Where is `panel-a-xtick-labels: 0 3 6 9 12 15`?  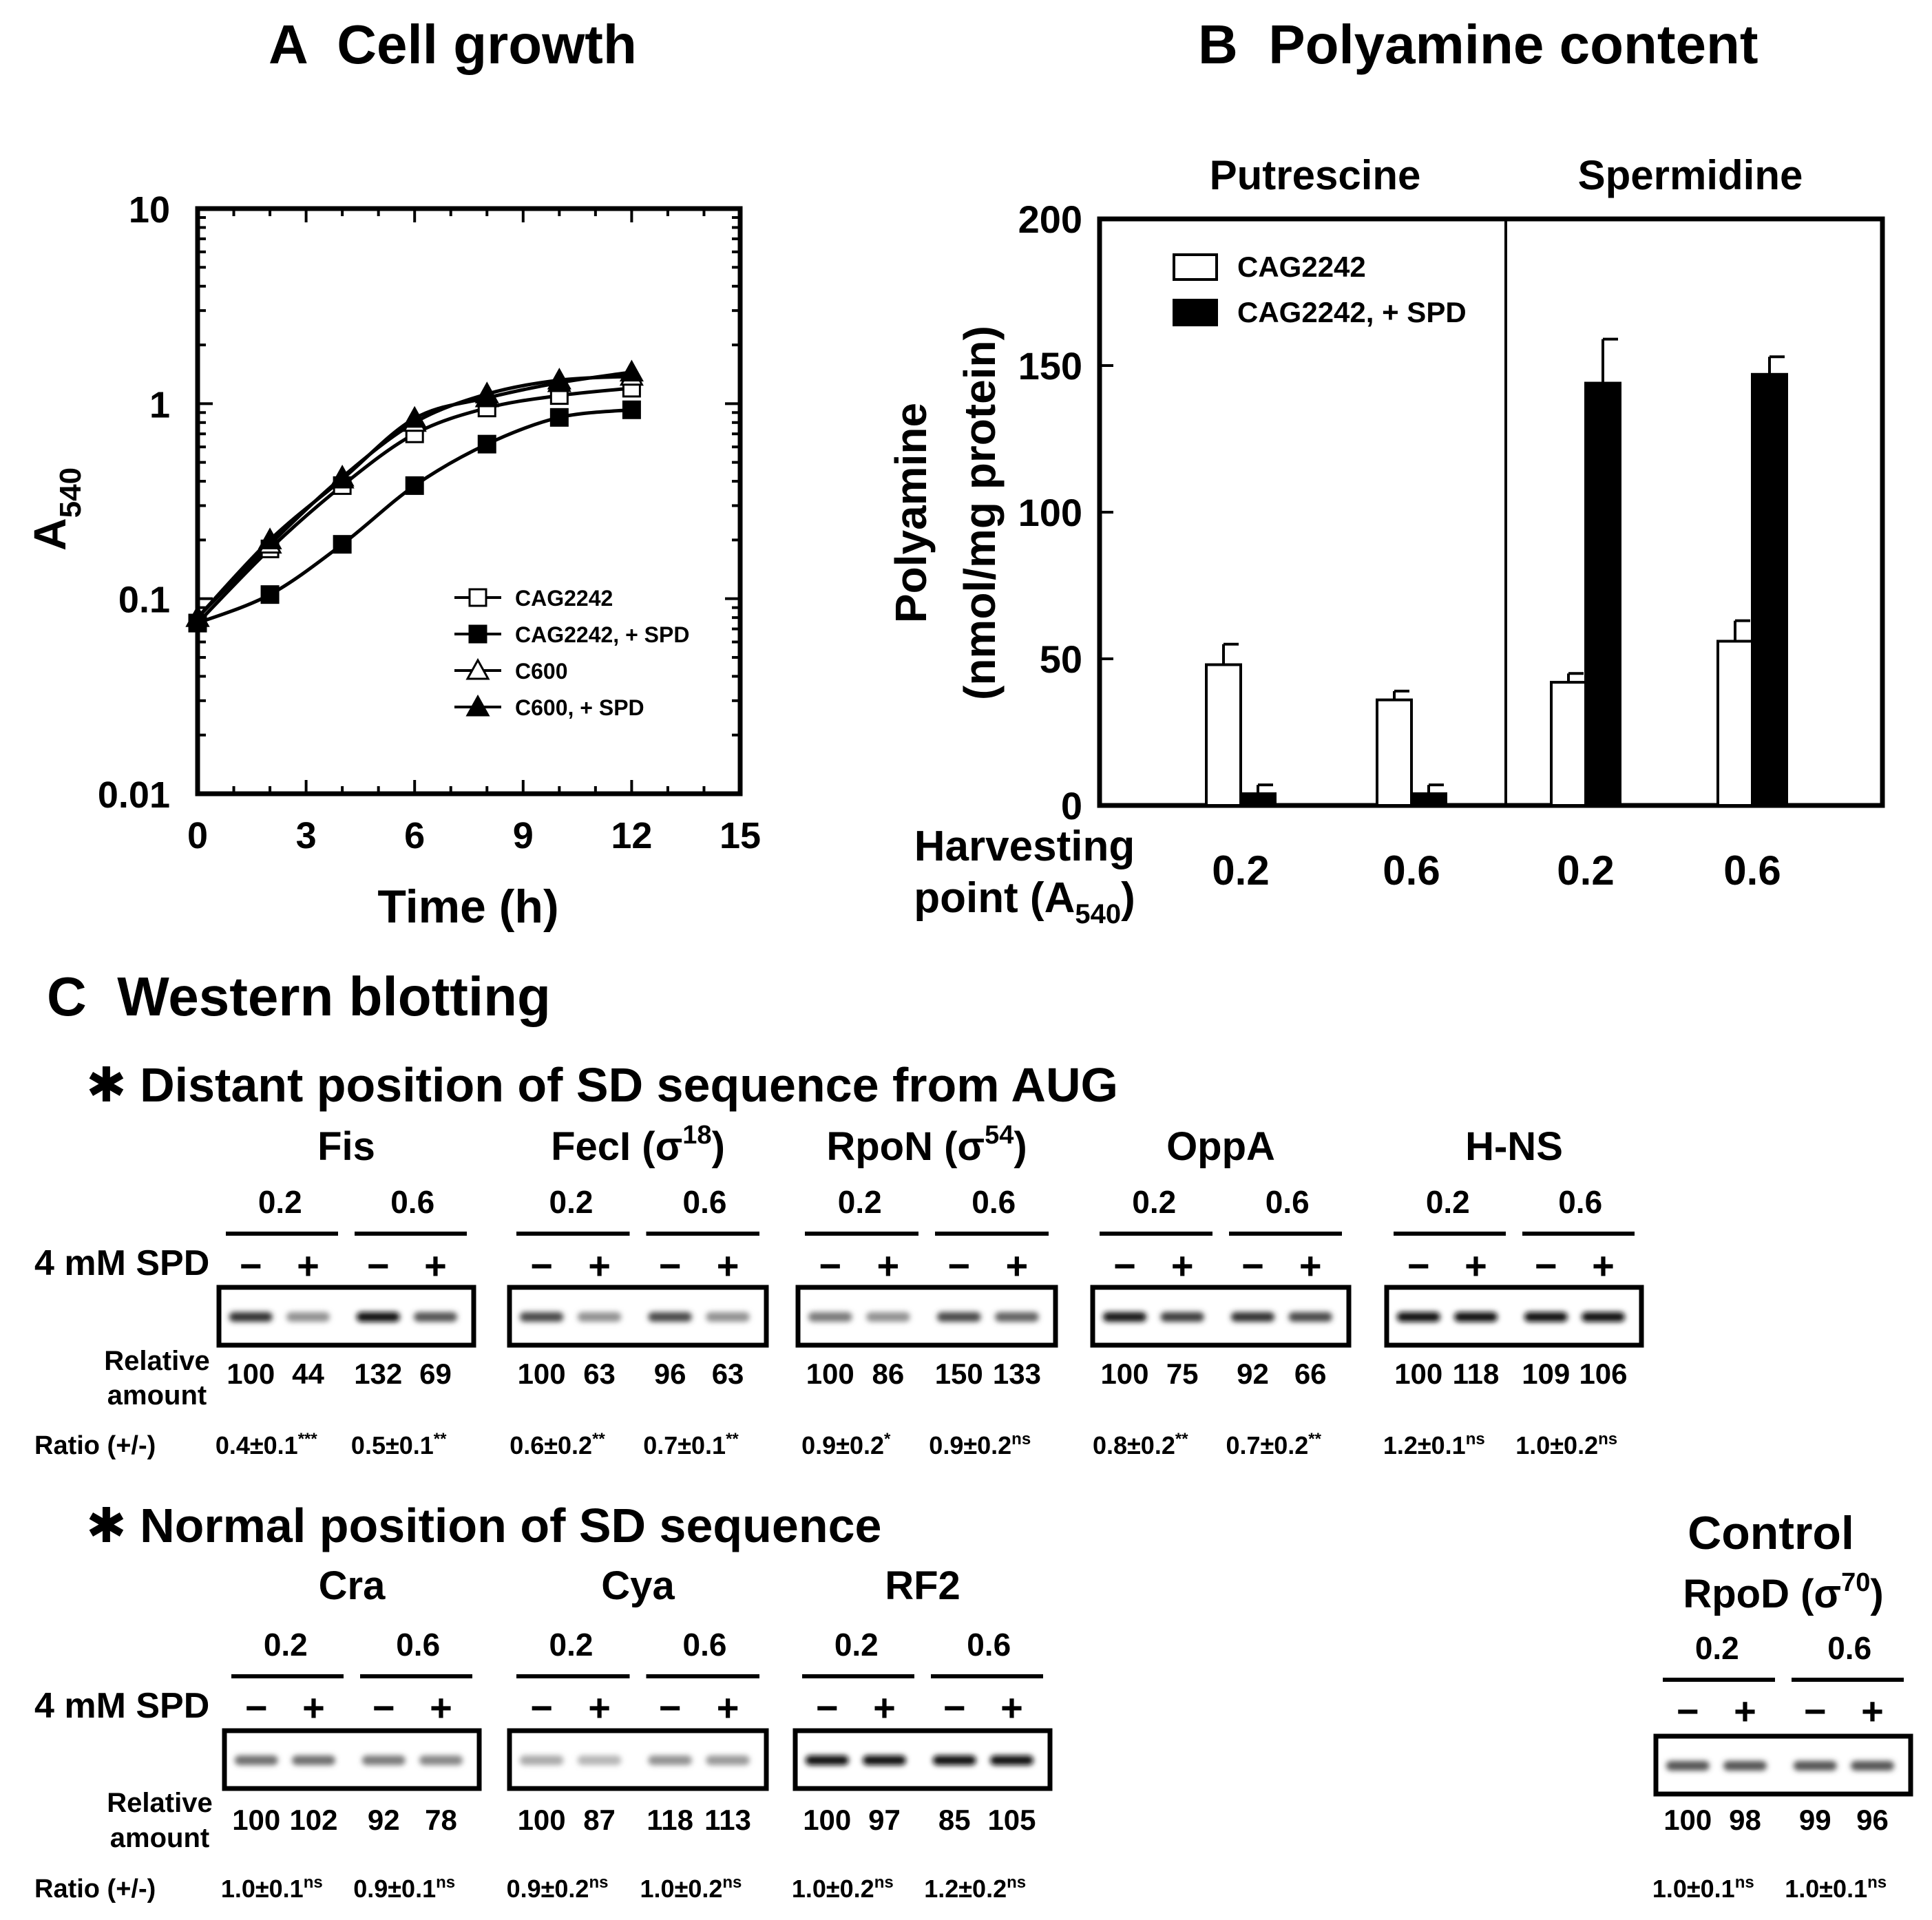
panel-a-xtick-labels: 0 3 6 9 12 15 is located at coordinates (474, 836).